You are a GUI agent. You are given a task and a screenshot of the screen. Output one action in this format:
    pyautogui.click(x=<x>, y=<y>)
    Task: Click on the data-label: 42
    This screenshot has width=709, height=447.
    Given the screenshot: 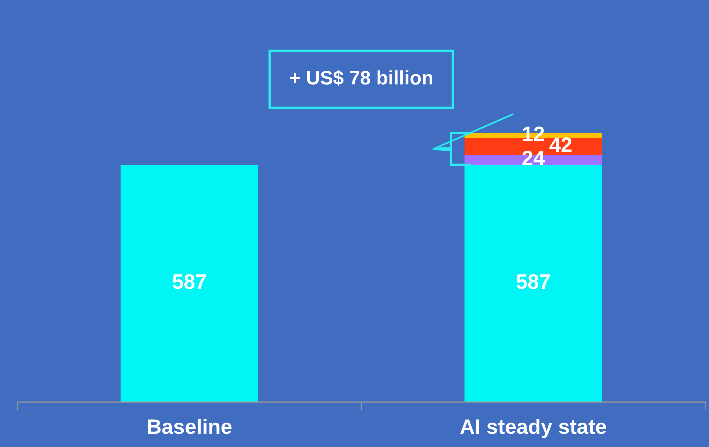 What is the action you would take?
    pyautogui.click(x=561, y=145)
    